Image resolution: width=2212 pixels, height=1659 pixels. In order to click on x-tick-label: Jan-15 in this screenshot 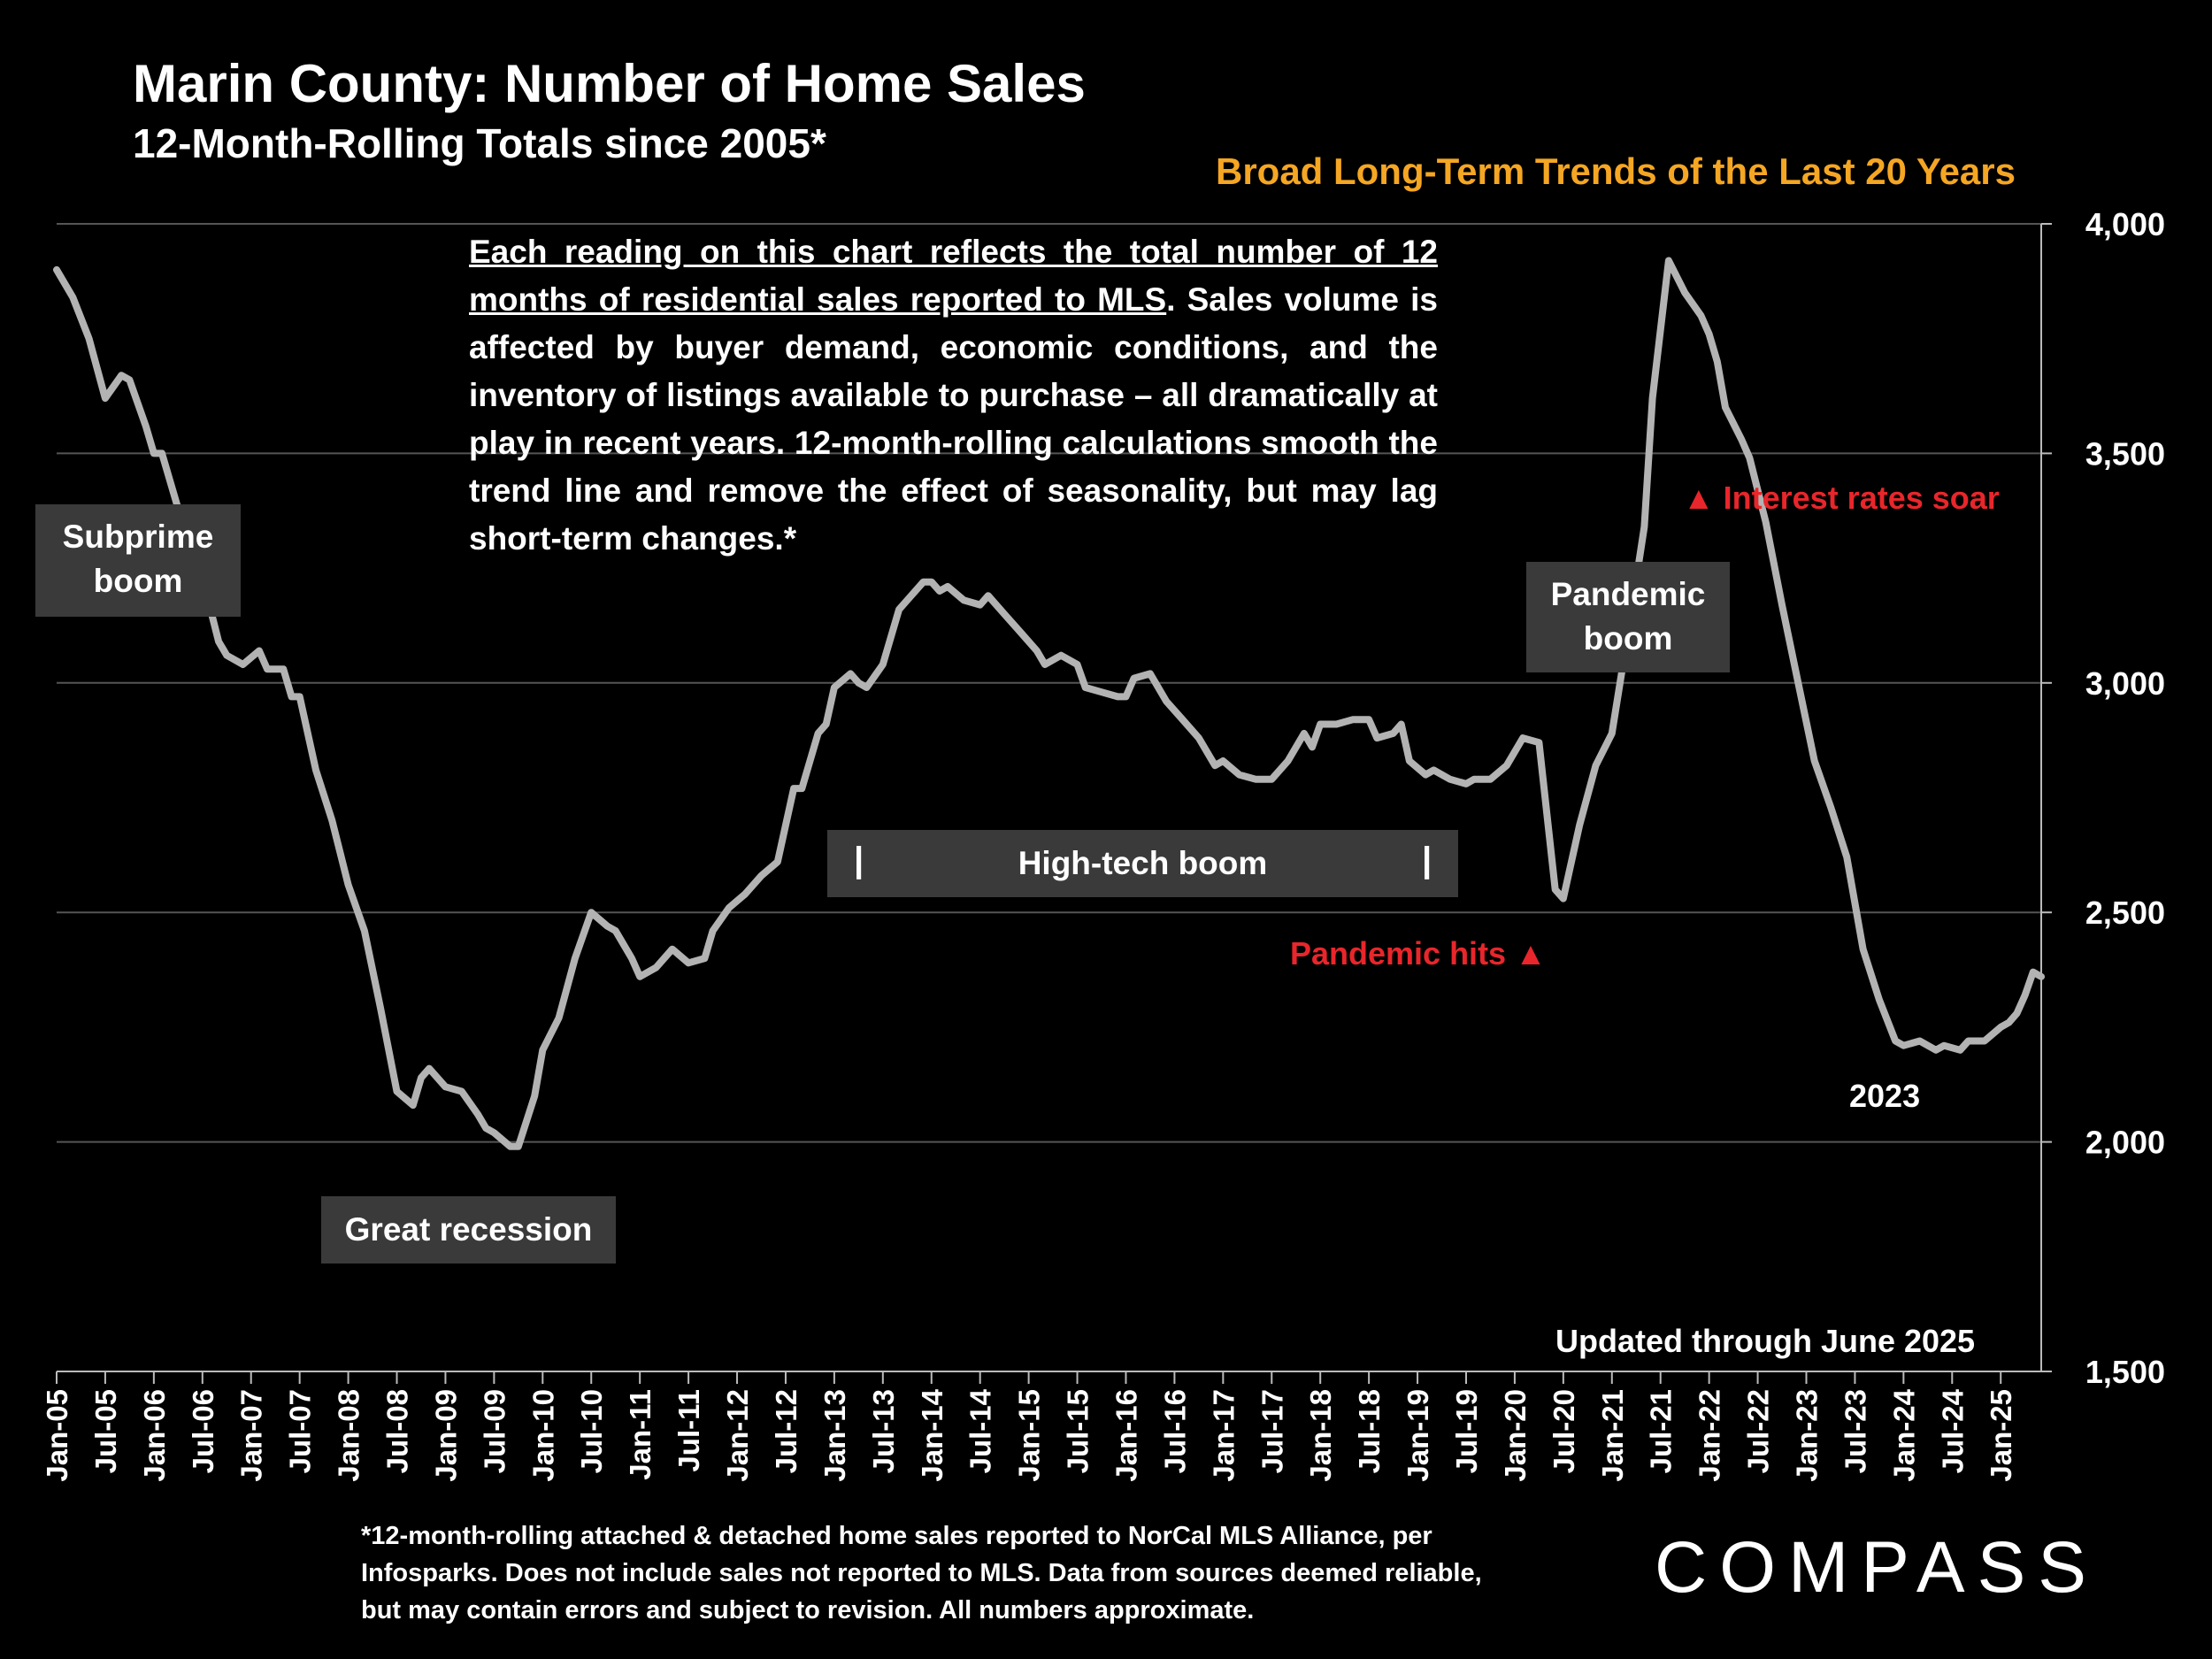, I will do `click(1030, 1436)`.